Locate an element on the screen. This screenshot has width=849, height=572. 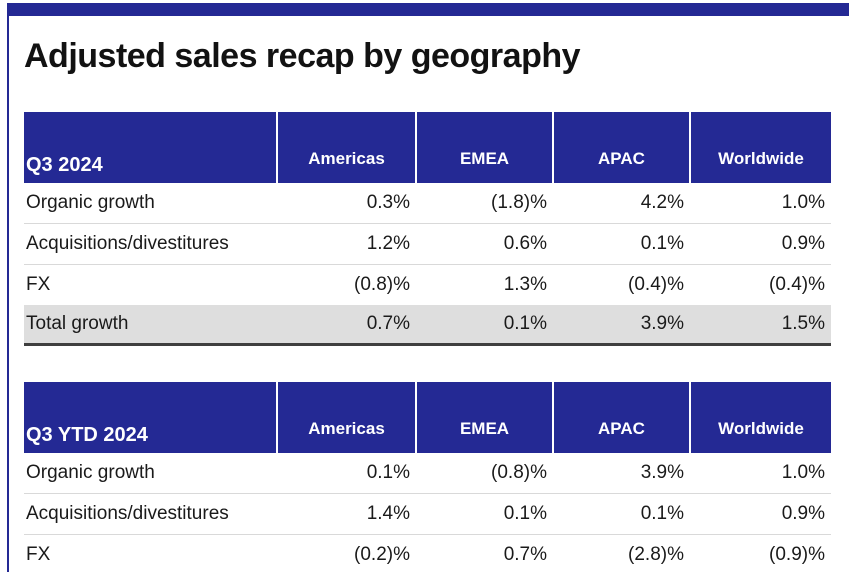
value-cell: 1.3% is located at coordinates (484, 285).